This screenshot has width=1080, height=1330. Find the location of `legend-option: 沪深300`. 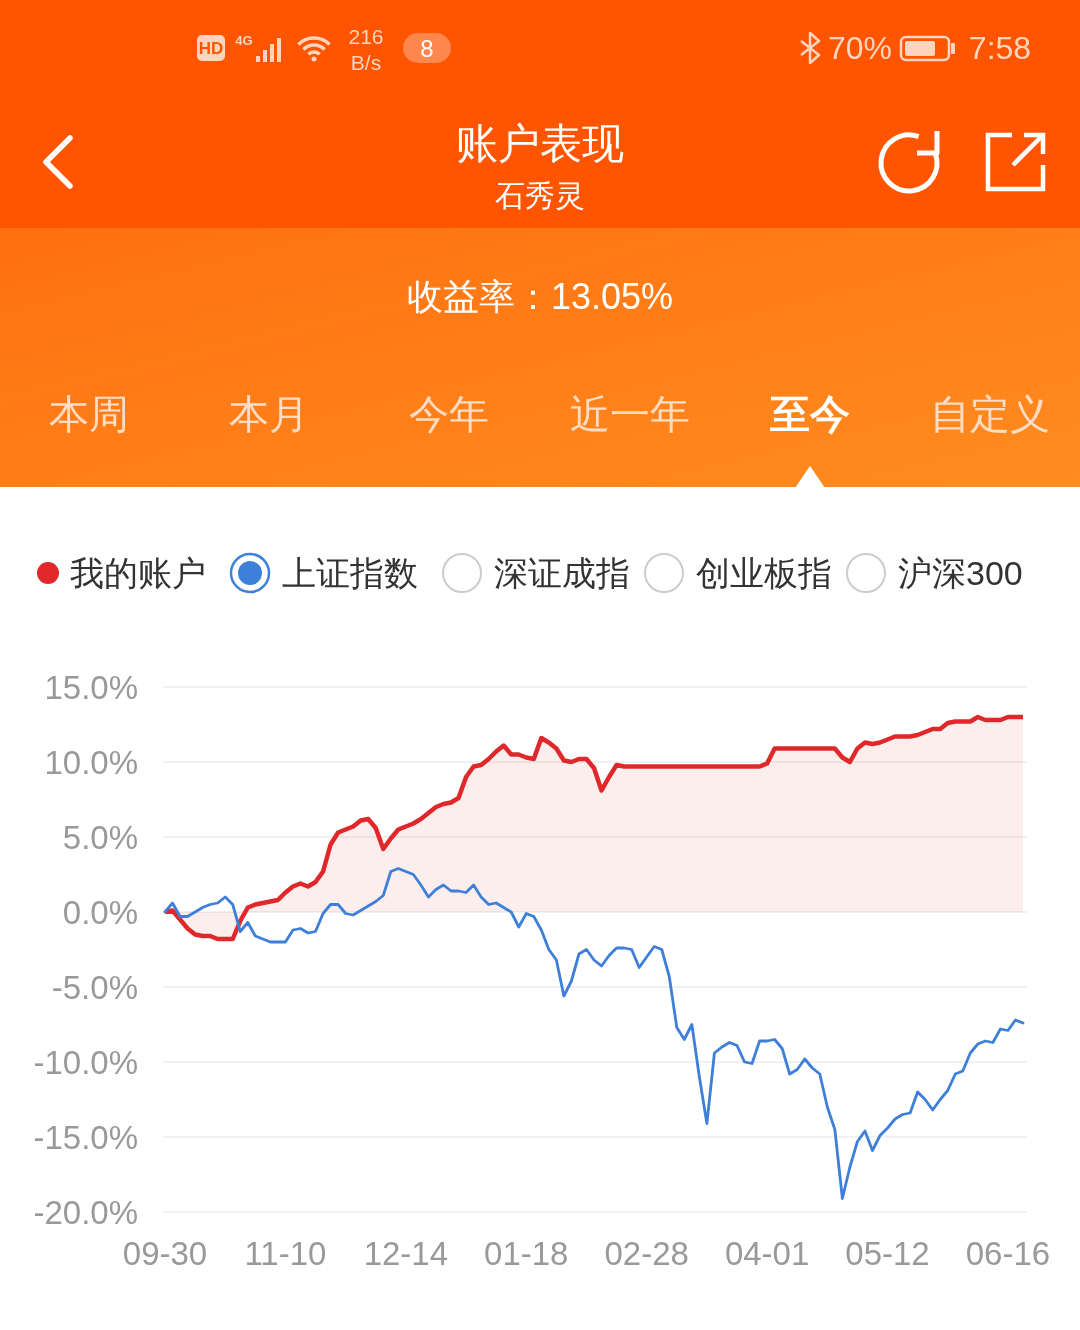

legend-option: 沪深300 is located at coordinates (934, 573).